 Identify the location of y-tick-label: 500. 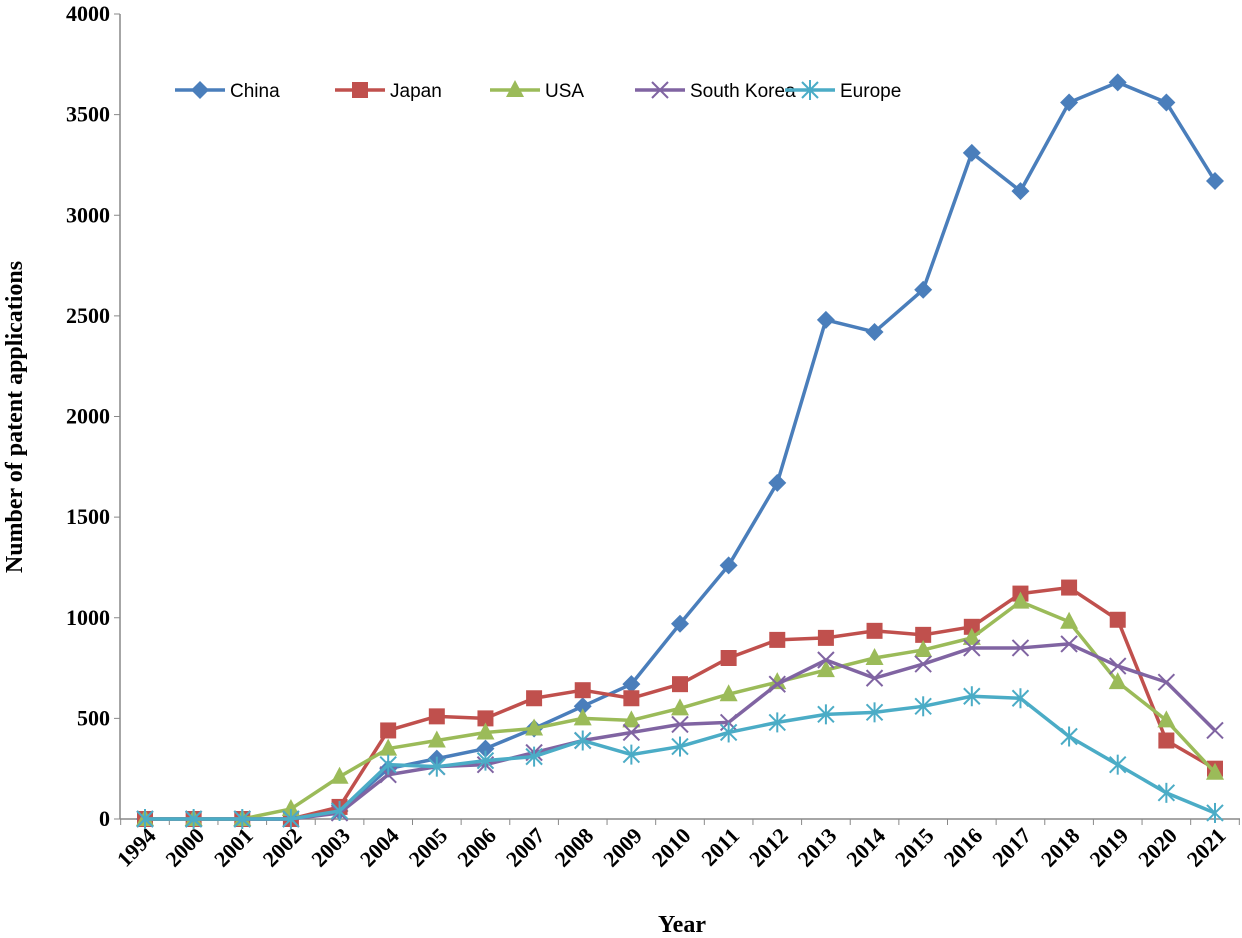
(93, 717).